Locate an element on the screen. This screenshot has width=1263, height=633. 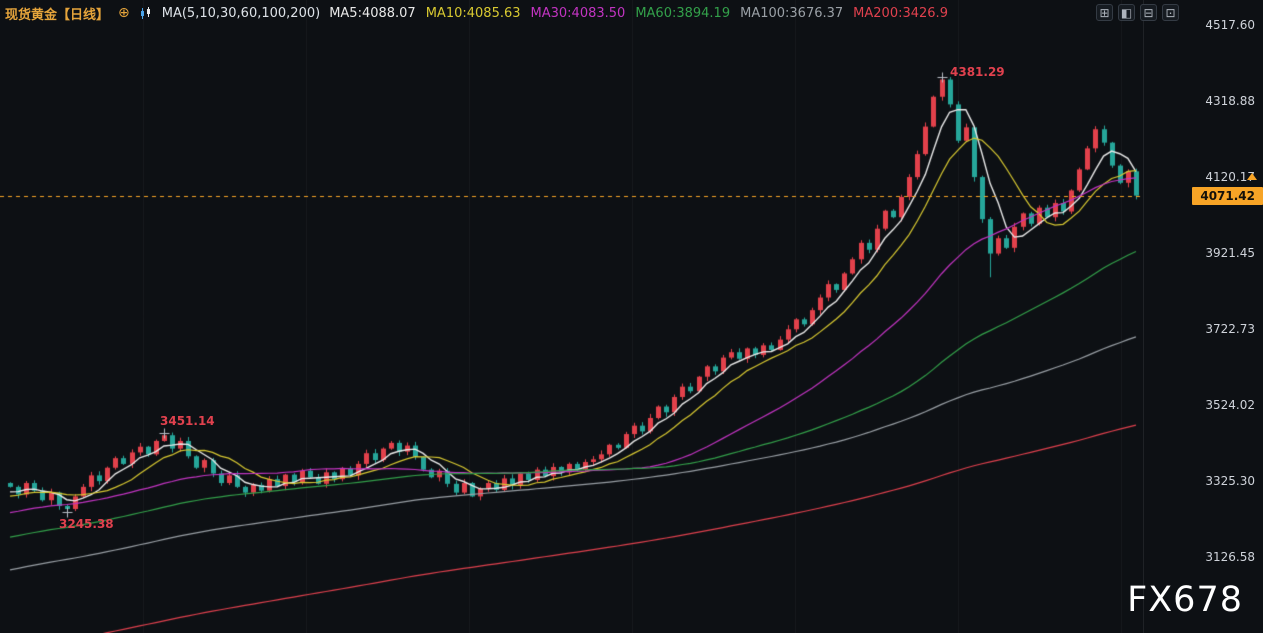
axis-price-label: 3921.45 is located at coordinates (1230, 253).